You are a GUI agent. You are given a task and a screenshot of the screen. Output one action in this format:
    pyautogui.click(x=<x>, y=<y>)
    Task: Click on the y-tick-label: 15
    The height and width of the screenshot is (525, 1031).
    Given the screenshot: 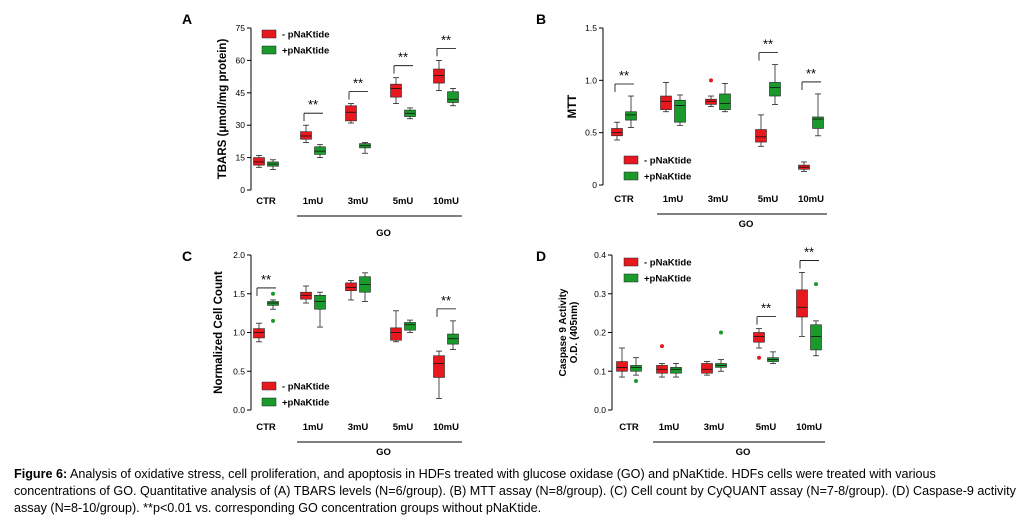 What is the action you would take?
    pyautogui.click(x=241, y=158)
    